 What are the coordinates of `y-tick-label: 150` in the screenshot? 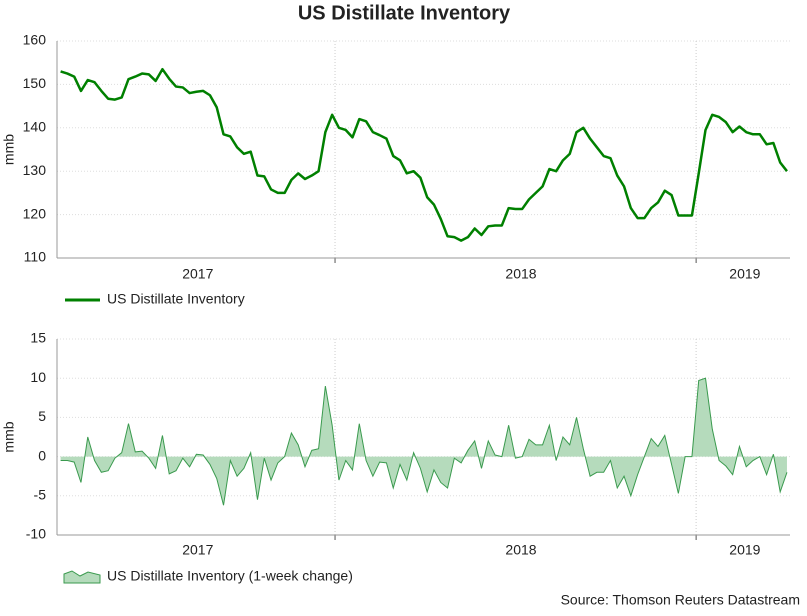 It's located at (35, 83).